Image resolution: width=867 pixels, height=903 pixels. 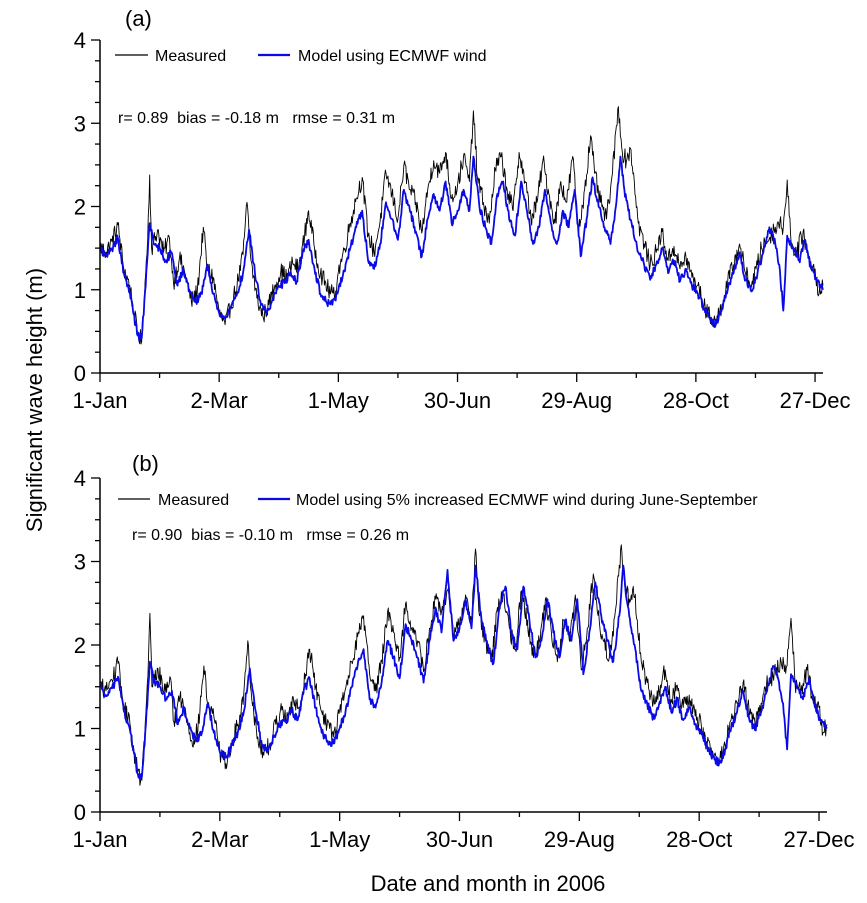 What do you see at coordinates (34, 400) in the screenshot?
I see `y-axis-label: Significant wave height (m)` at bounding box center [34, 400].